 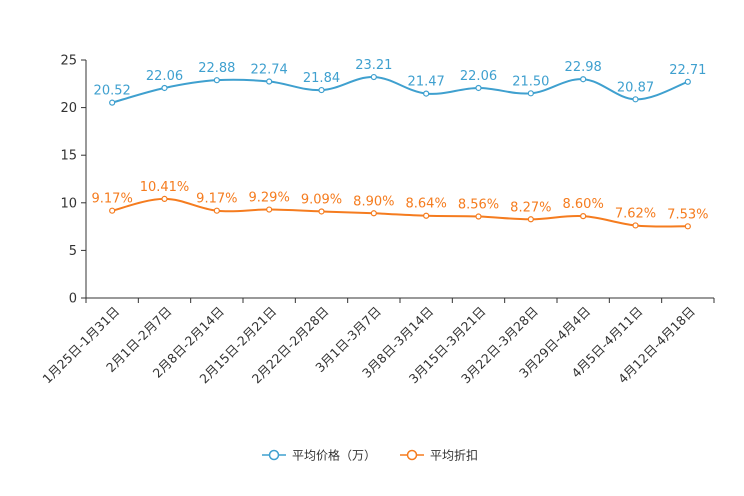 What do you see at coordinates (426, 82) in the screenshot?
I see `data-label: 21.47` at bounding box center [426, 82].